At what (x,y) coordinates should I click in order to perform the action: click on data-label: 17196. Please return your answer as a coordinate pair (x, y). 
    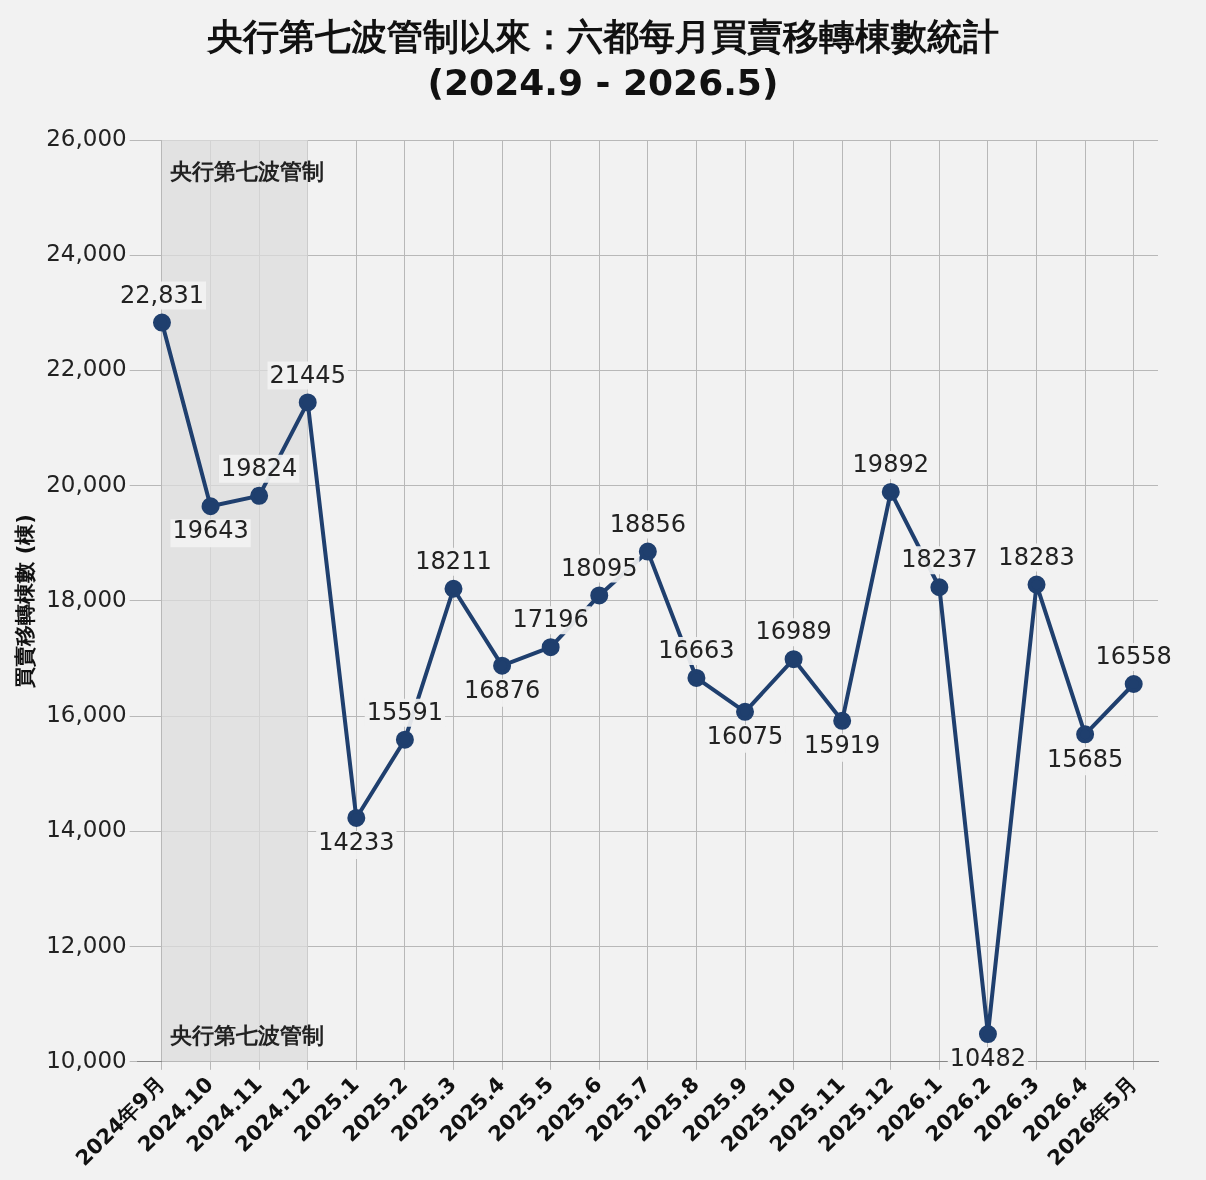
    Looking at the image, I should click on (550, 619).